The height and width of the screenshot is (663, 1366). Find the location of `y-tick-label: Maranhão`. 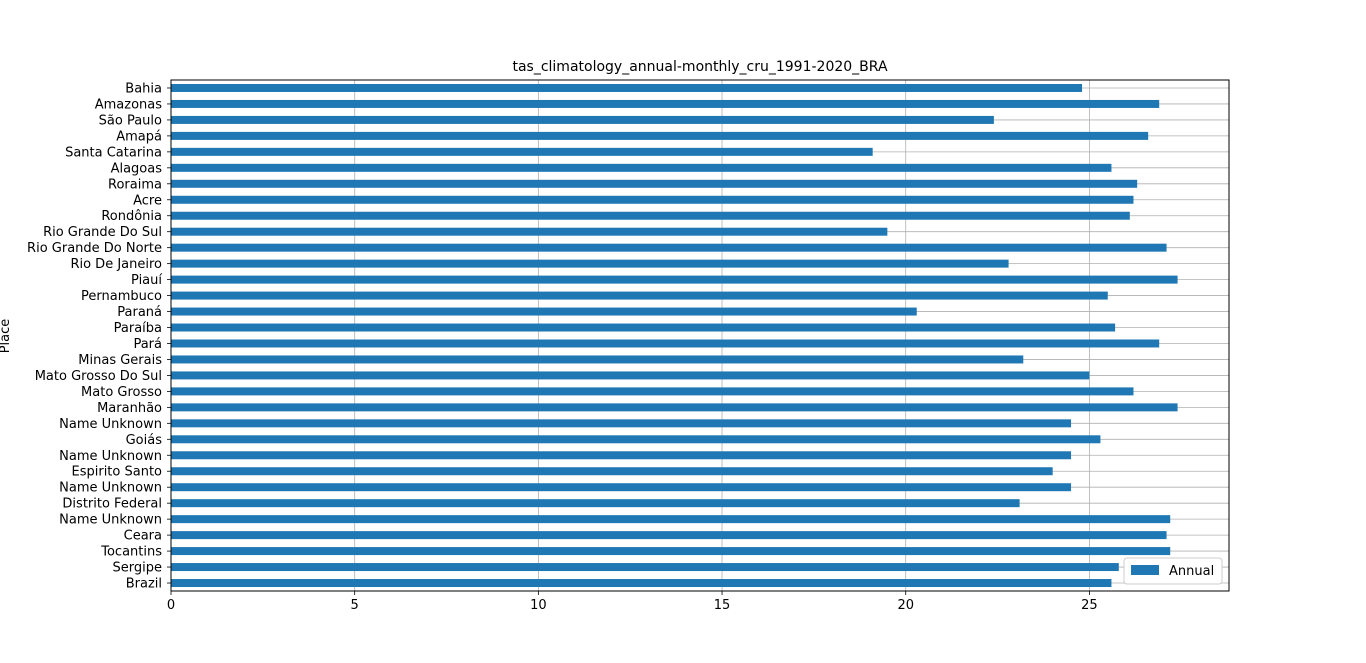

y-tick-label: Maranhão is located at coordinates (129, 408).